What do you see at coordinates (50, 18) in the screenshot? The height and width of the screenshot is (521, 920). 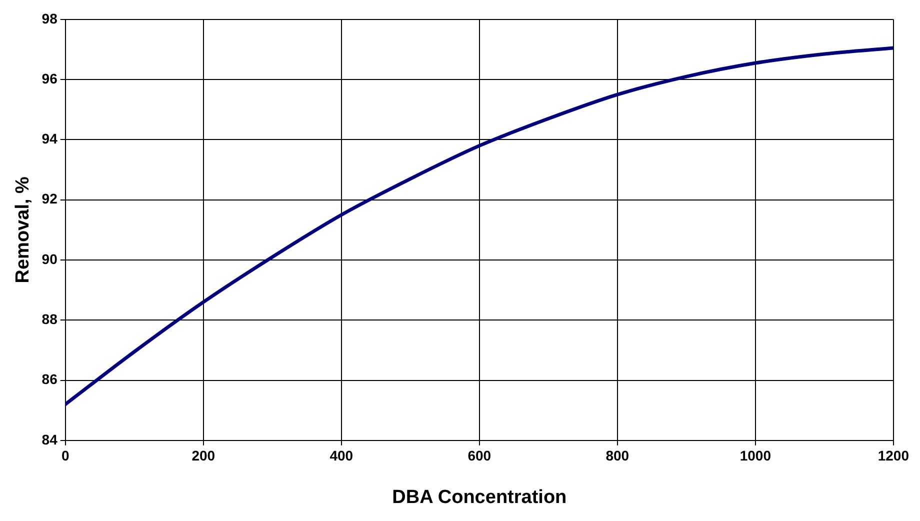 I see `y-tick-label: 98` at bounding box center [50, 18].